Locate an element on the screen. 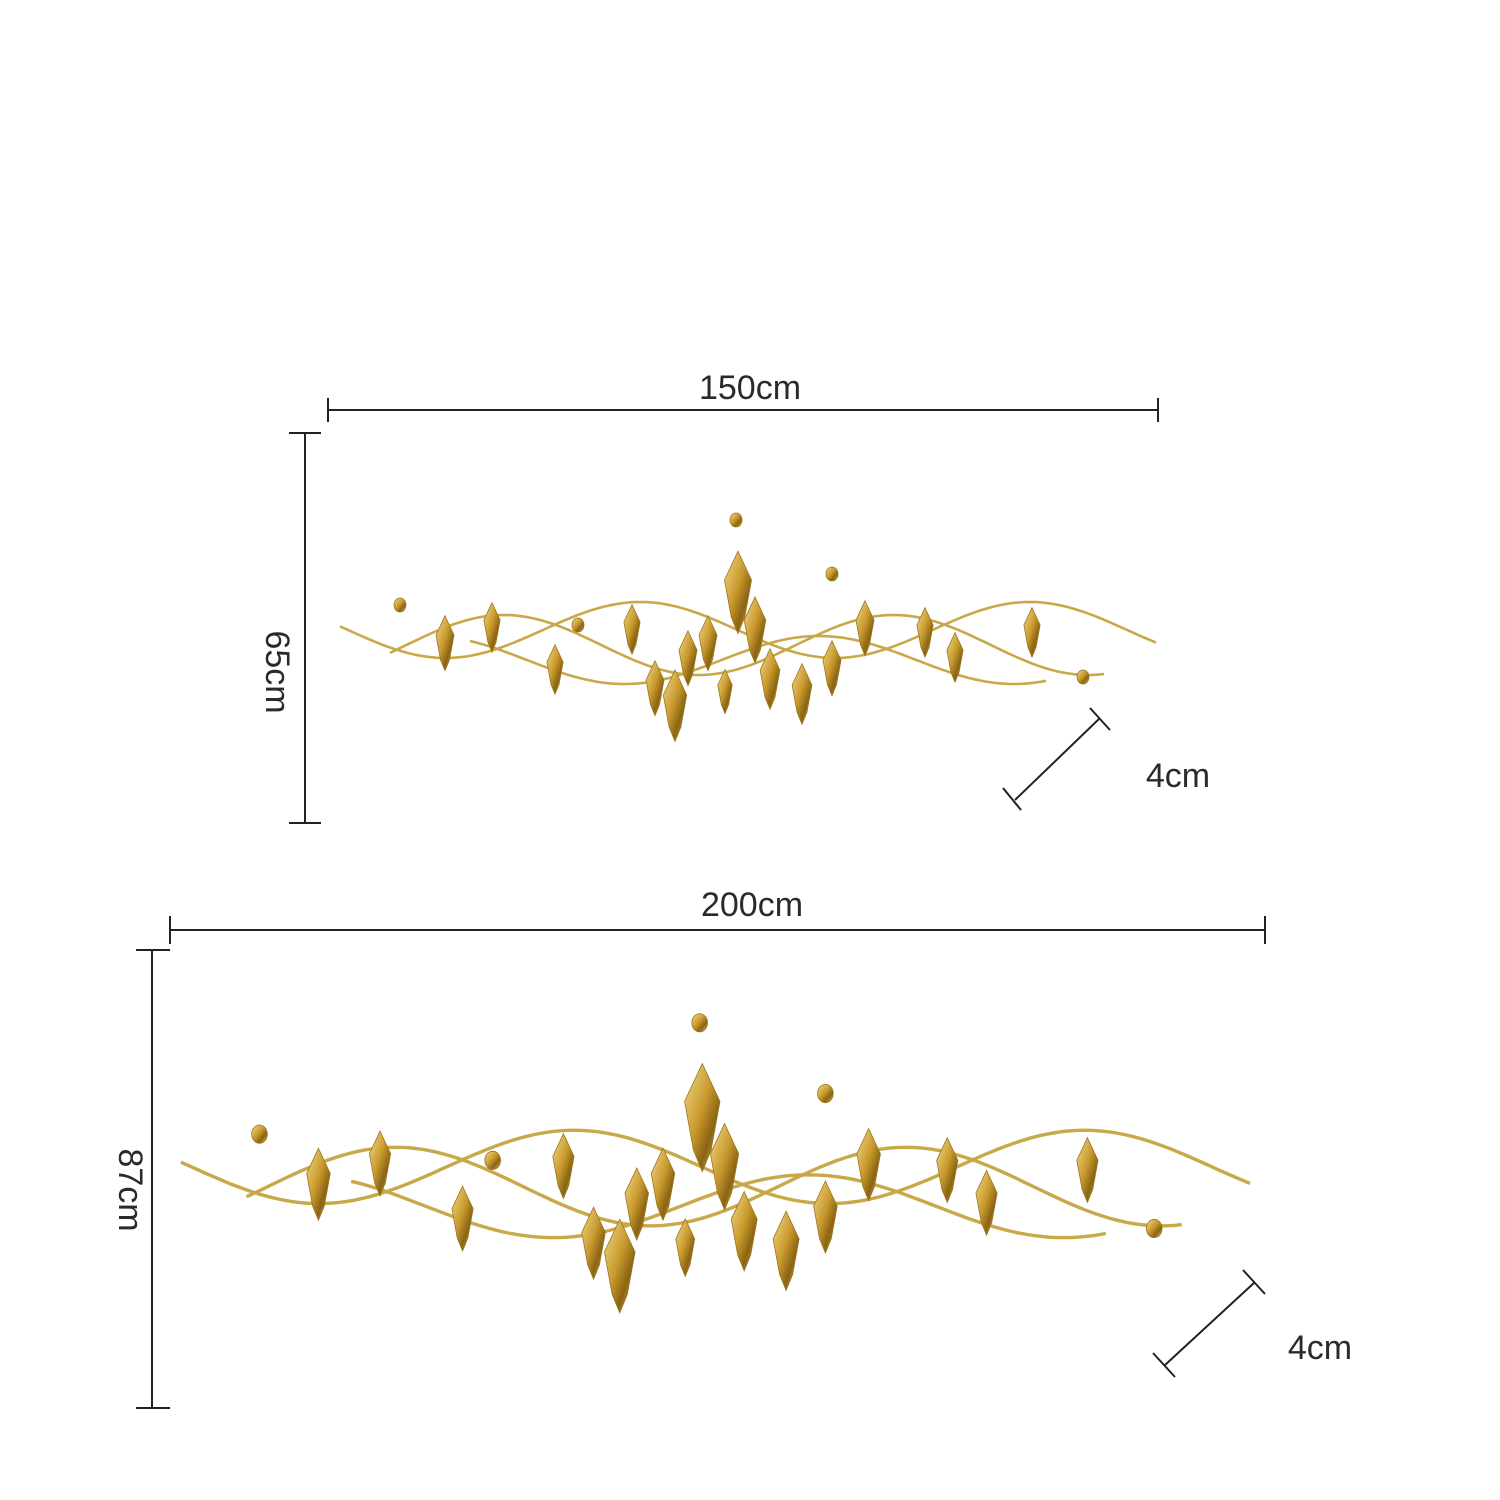 This screenshot has width=1500, height=1500. wall-art-small is located at coordinates (748, 633).